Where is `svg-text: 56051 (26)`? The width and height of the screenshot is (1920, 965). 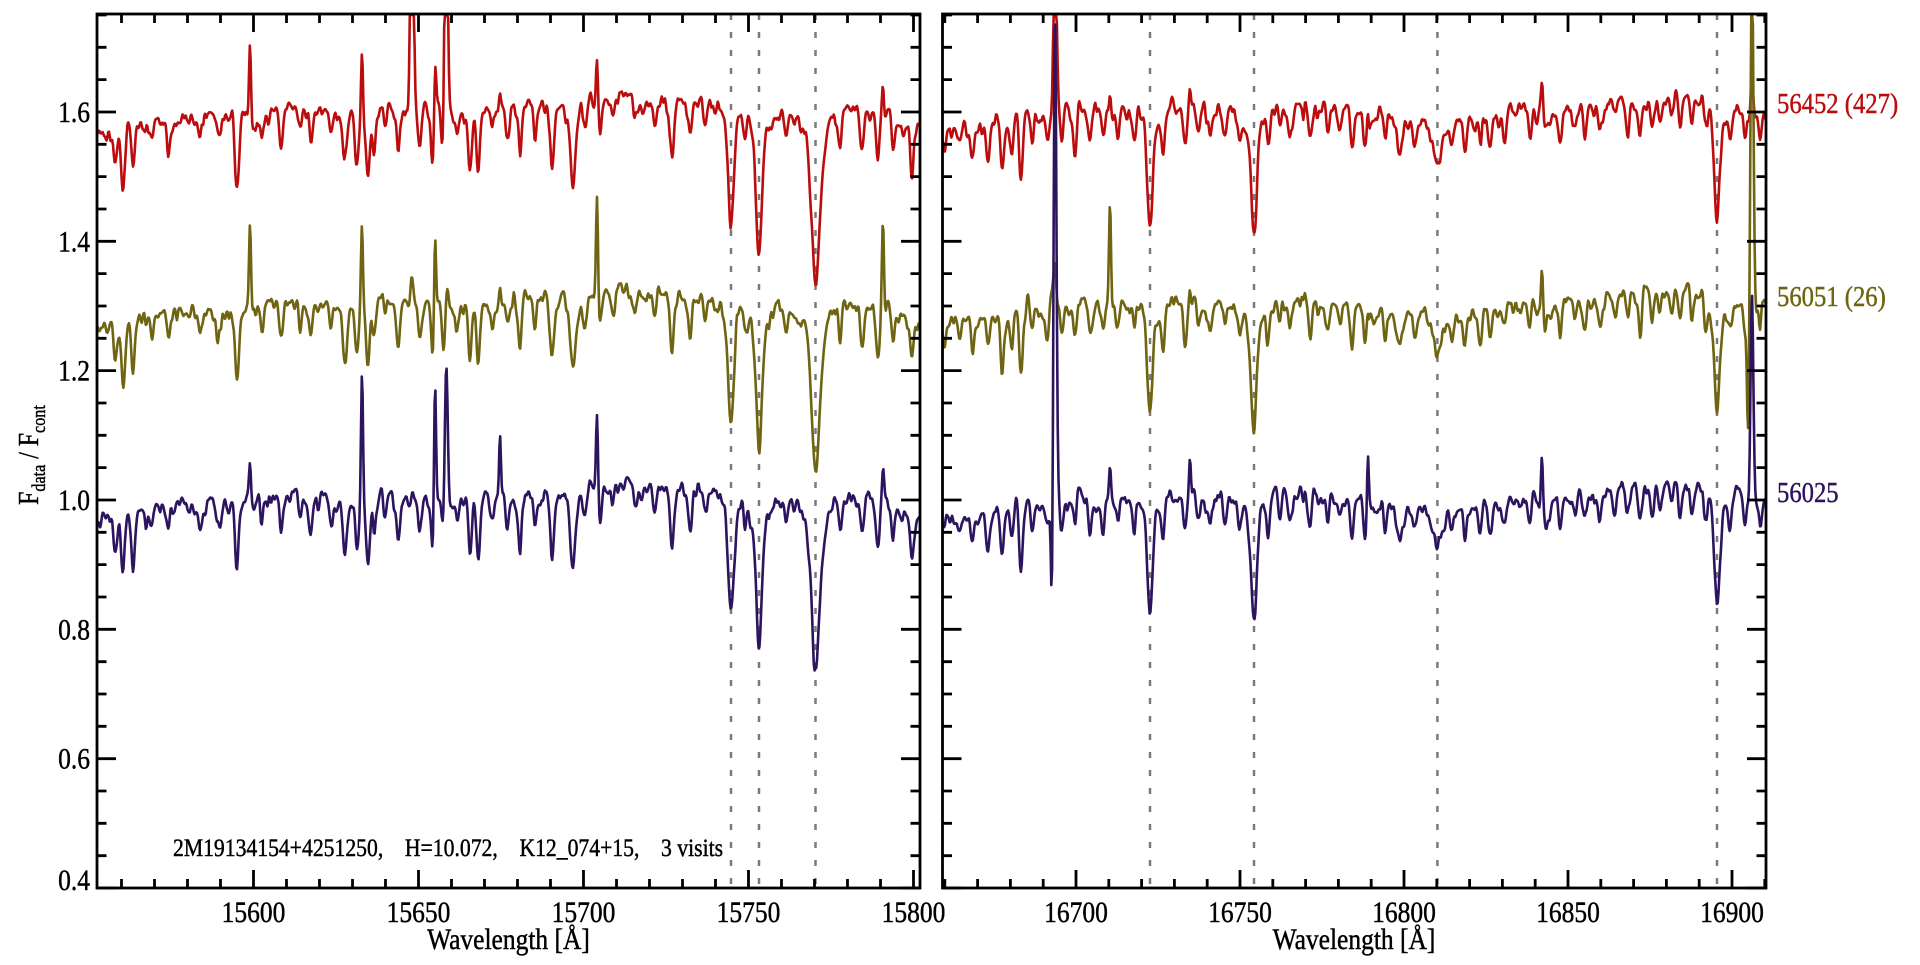 svg-text: 56051 (26) is located at coordinates (1831, 296).